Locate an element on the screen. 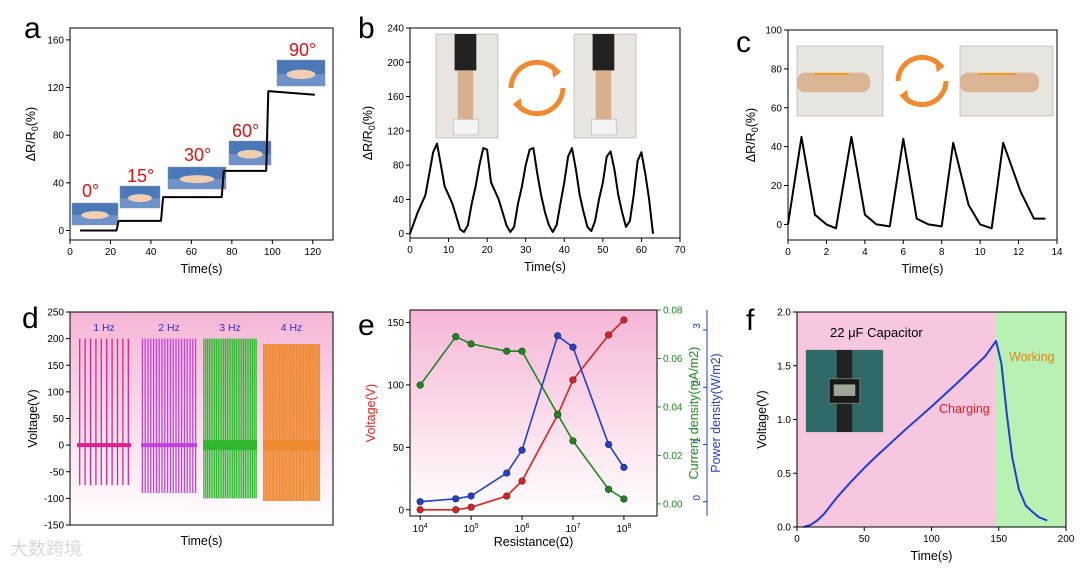  panel-f-y-tick-label: 0.0 is located at coordinates (784, 528).